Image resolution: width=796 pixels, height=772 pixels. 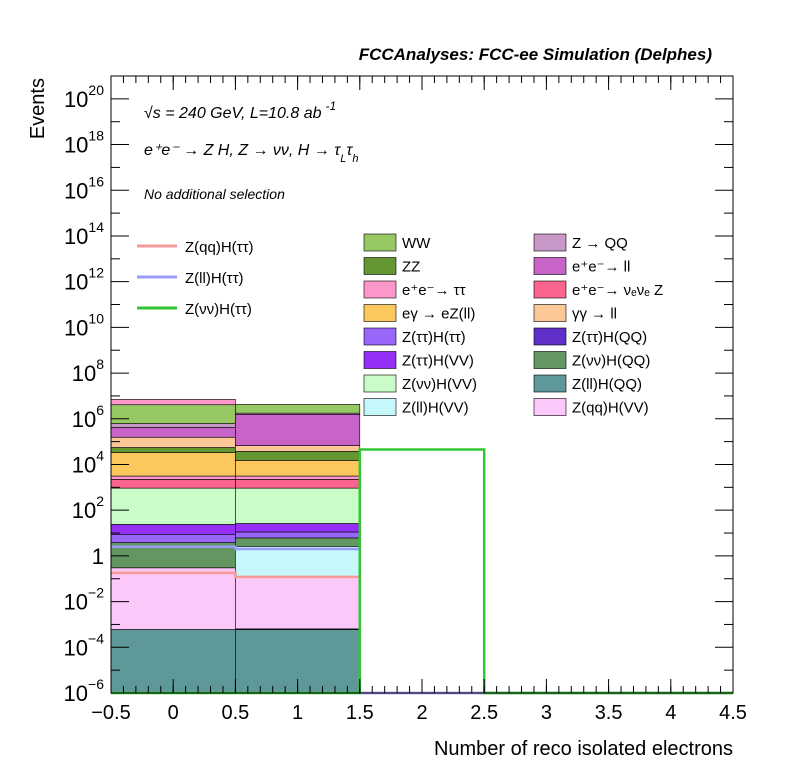 I want to click on x-tick-label: −0.5, so click(x=110, y=713).